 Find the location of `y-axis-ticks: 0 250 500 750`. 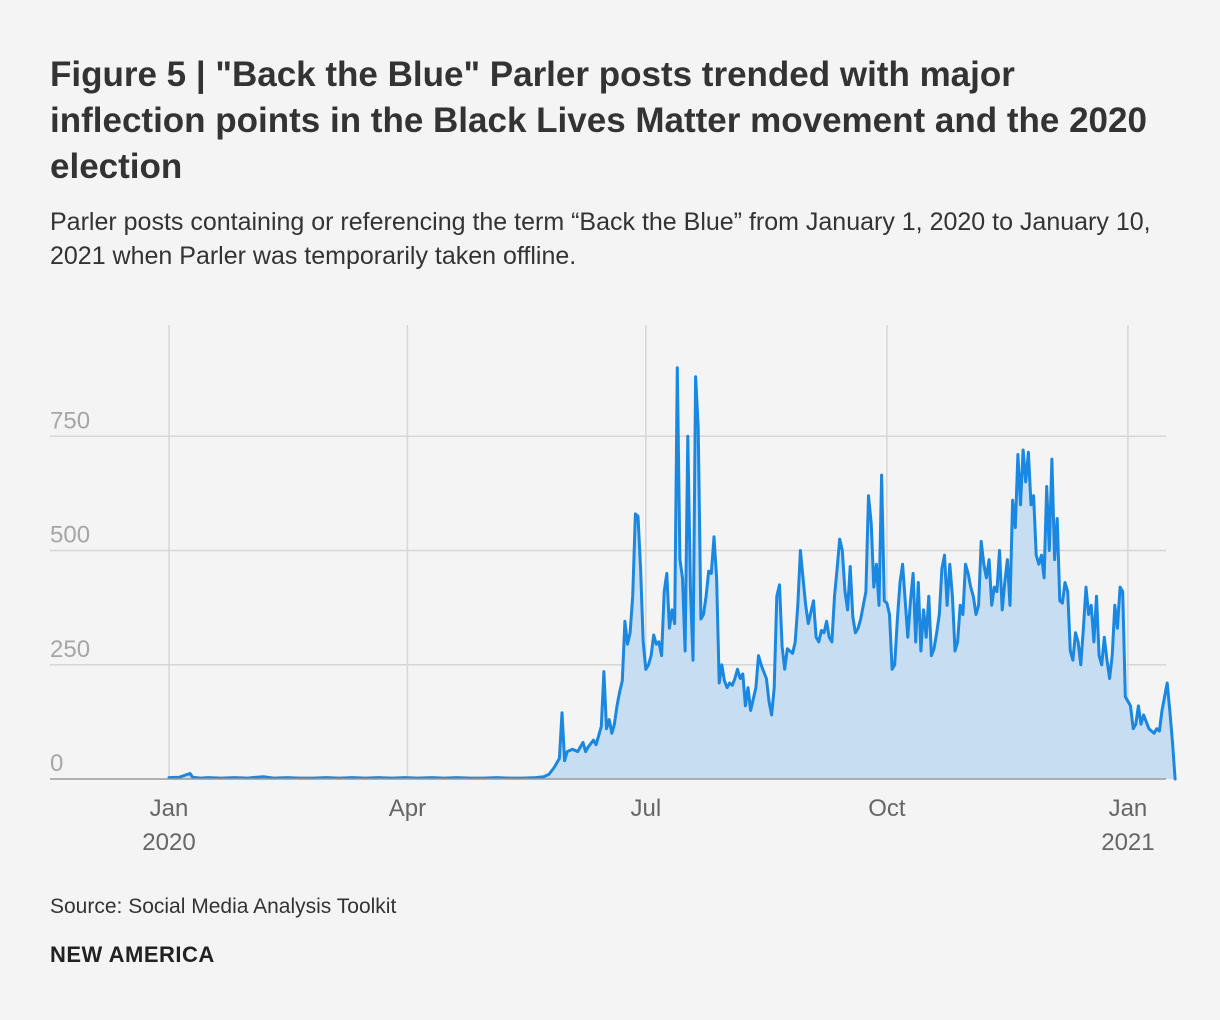

y-axis-ticks: 0 250 500 750 is located at coordinates (70, 592).